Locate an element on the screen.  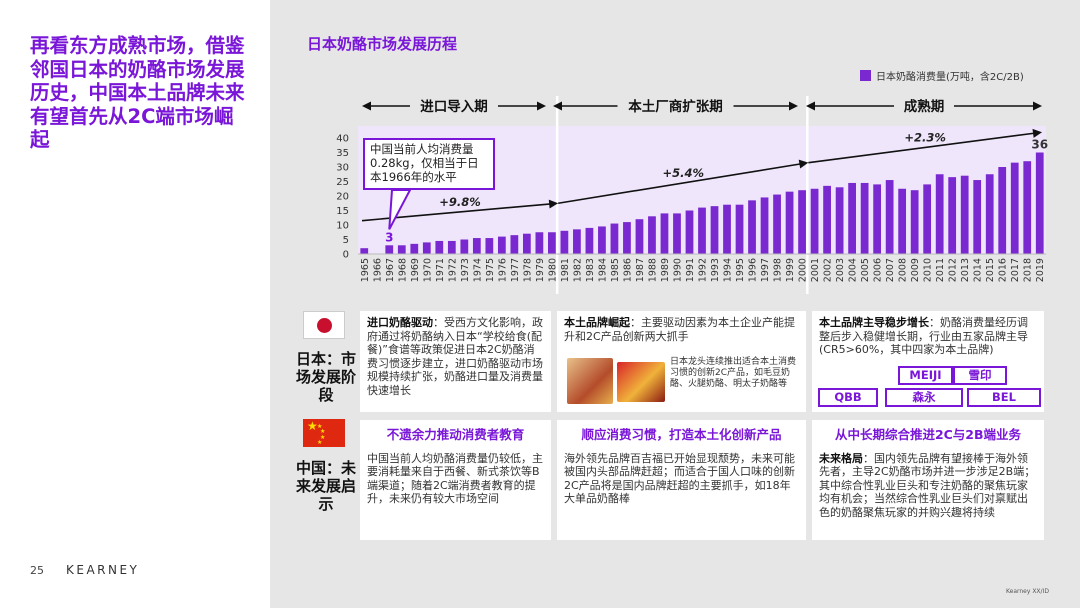
trend-line is located at coordinates (922, 148).